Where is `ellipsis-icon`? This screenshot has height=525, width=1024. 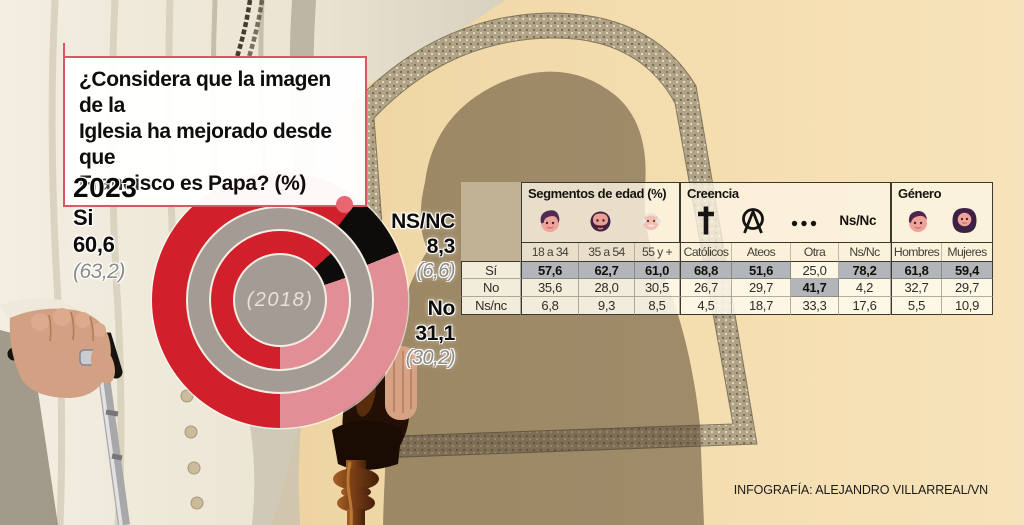 ellipsis-icon is located at coordinates (804, 223).